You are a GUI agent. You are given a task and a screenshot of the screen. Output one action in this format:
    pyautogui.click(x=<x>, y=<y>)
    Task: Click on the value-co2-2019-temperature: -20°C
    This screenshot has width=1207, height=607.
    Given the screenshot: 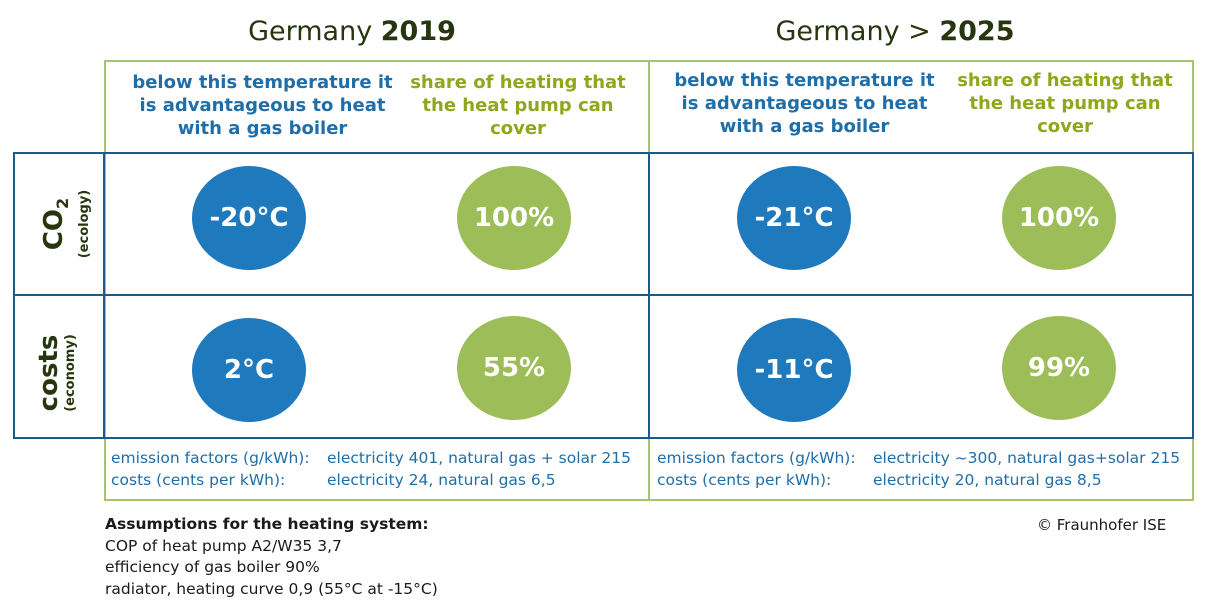 What is the action you would take?
    pyautogui.click(x=249, y=218)
    